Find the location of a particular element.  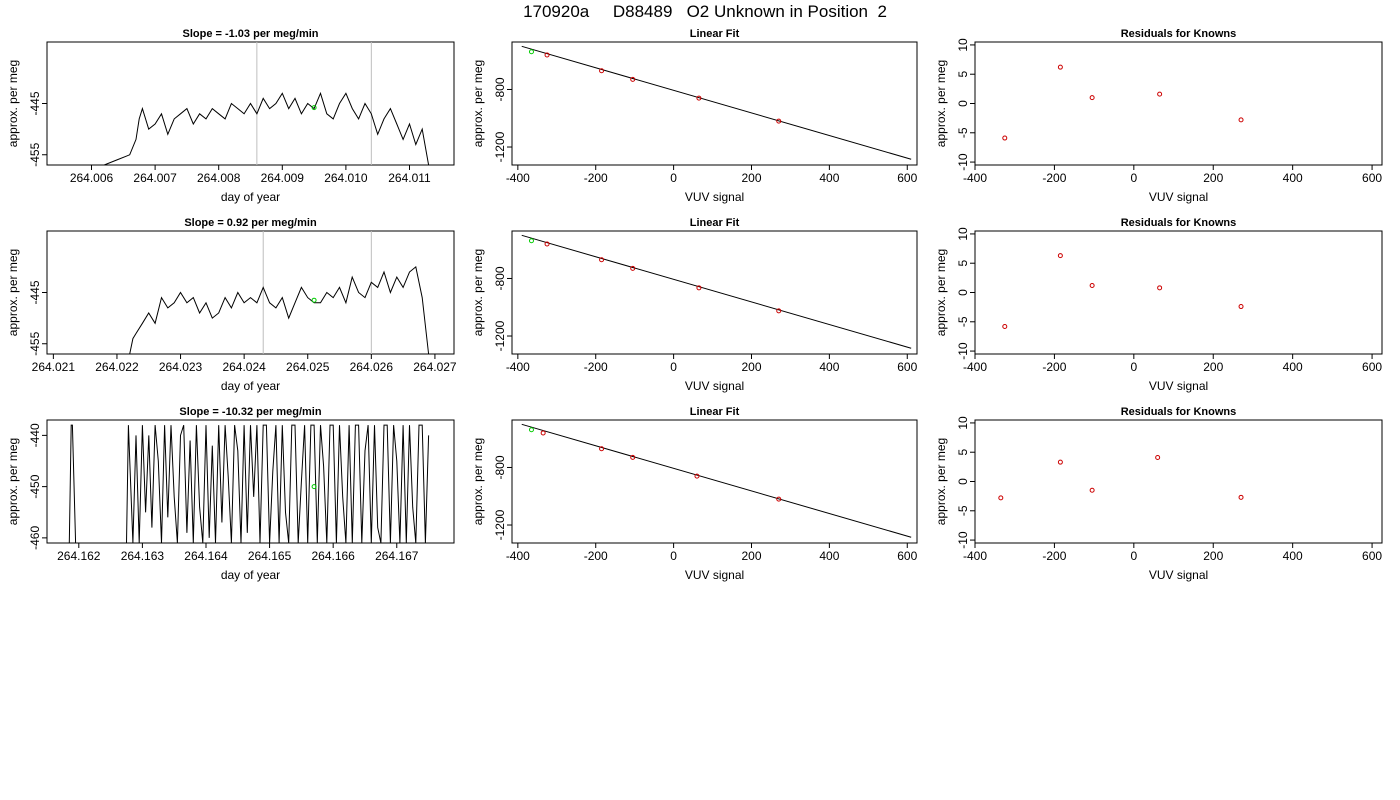

y-tick-label: -5 is located at coordinates (963, 510).